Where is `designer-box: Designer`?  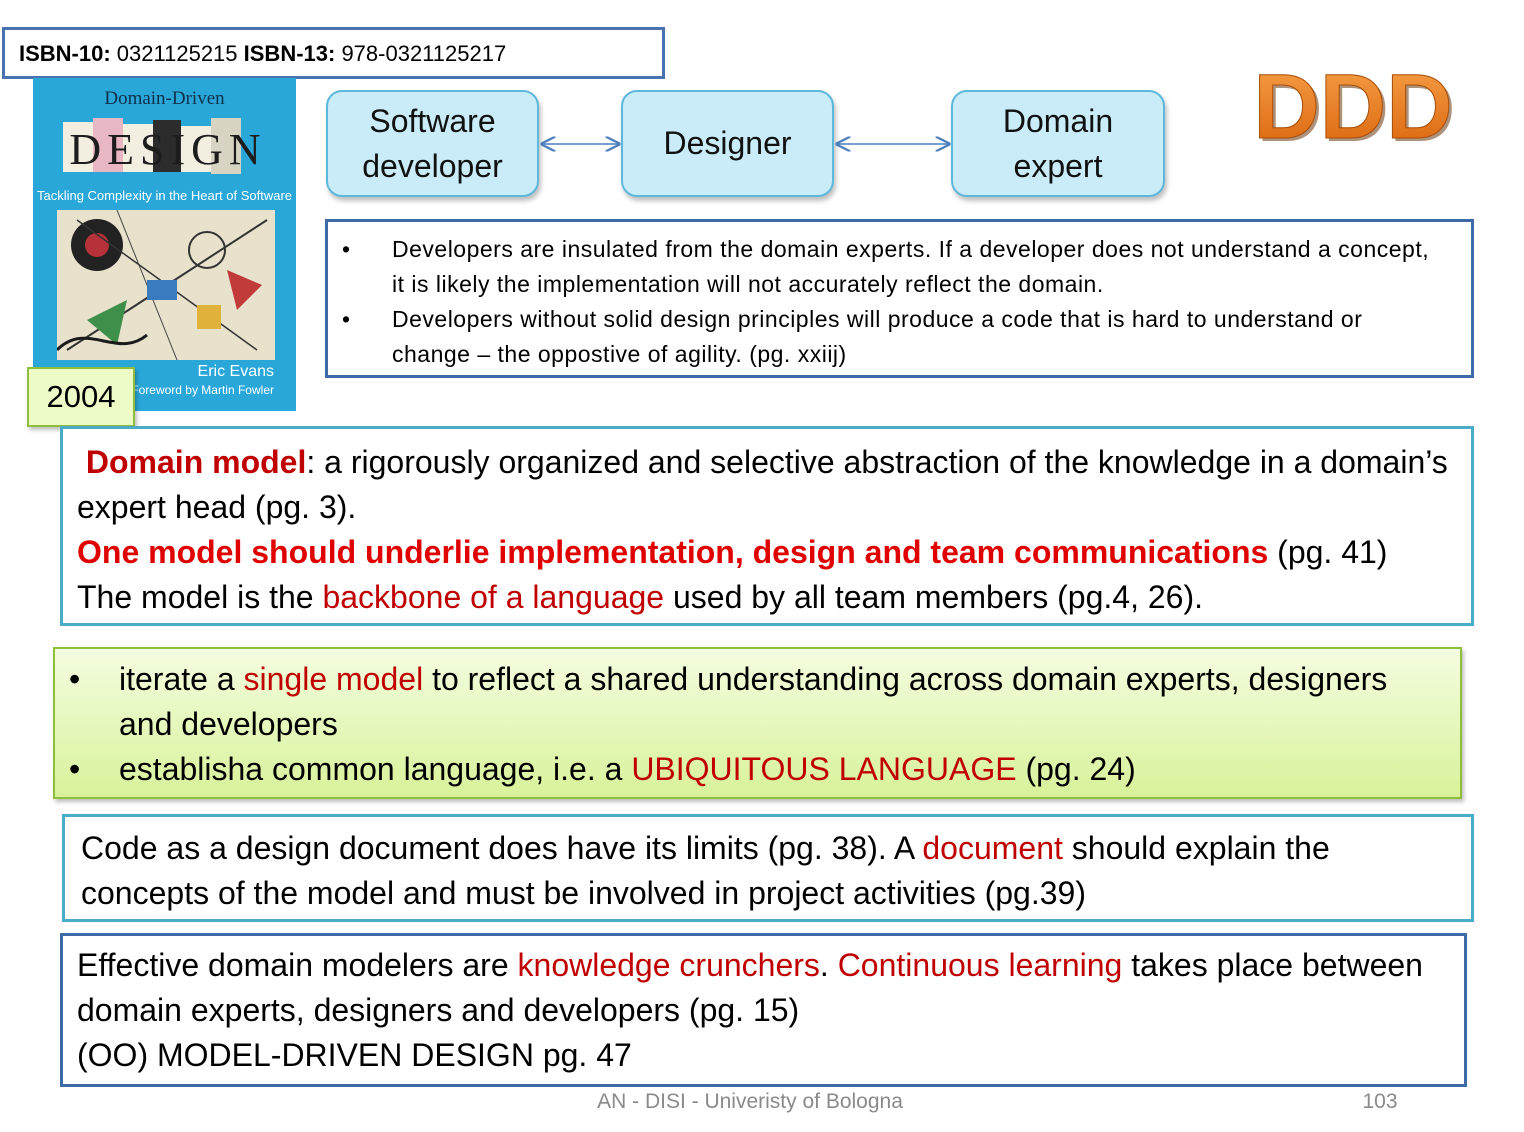
designer-box: Designer is located at coordinates (727, 143).